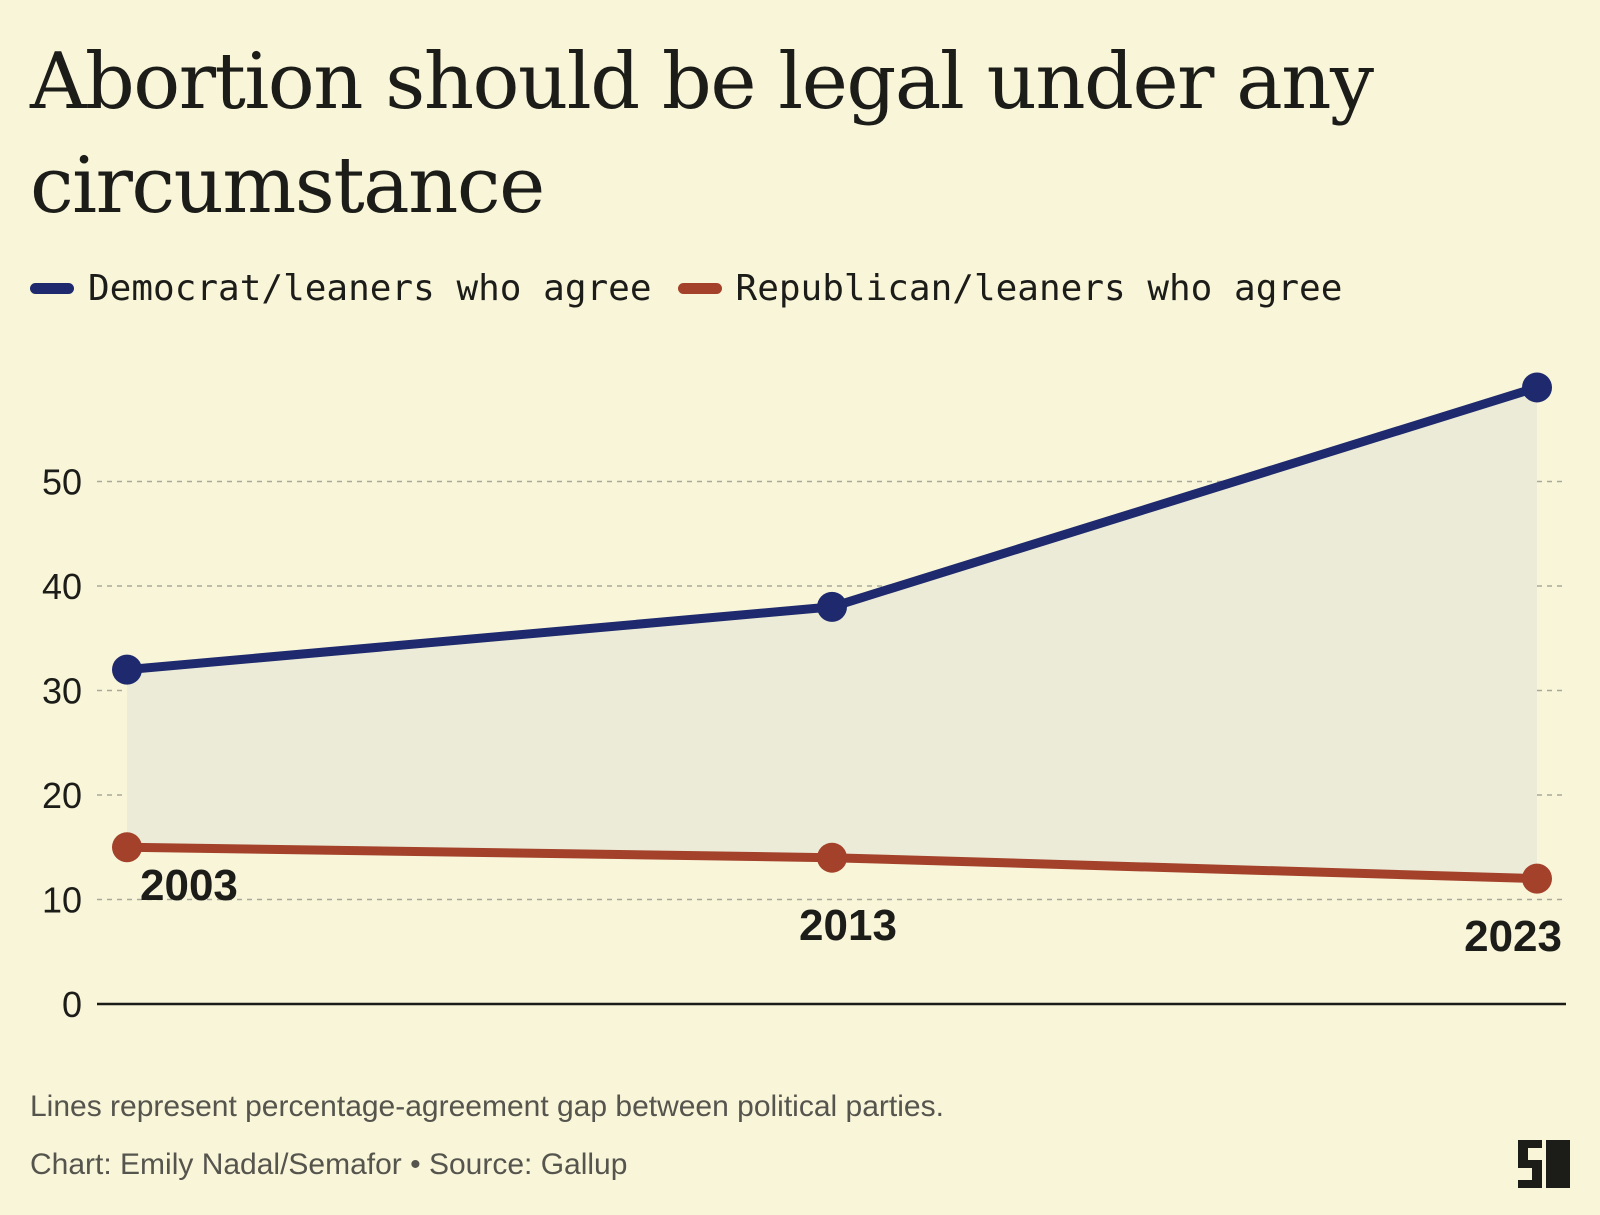  What do you see at coordinates (832, 857) in the screenshot?
I see `data-point-republican-2013` at bounding box center [832, 857].